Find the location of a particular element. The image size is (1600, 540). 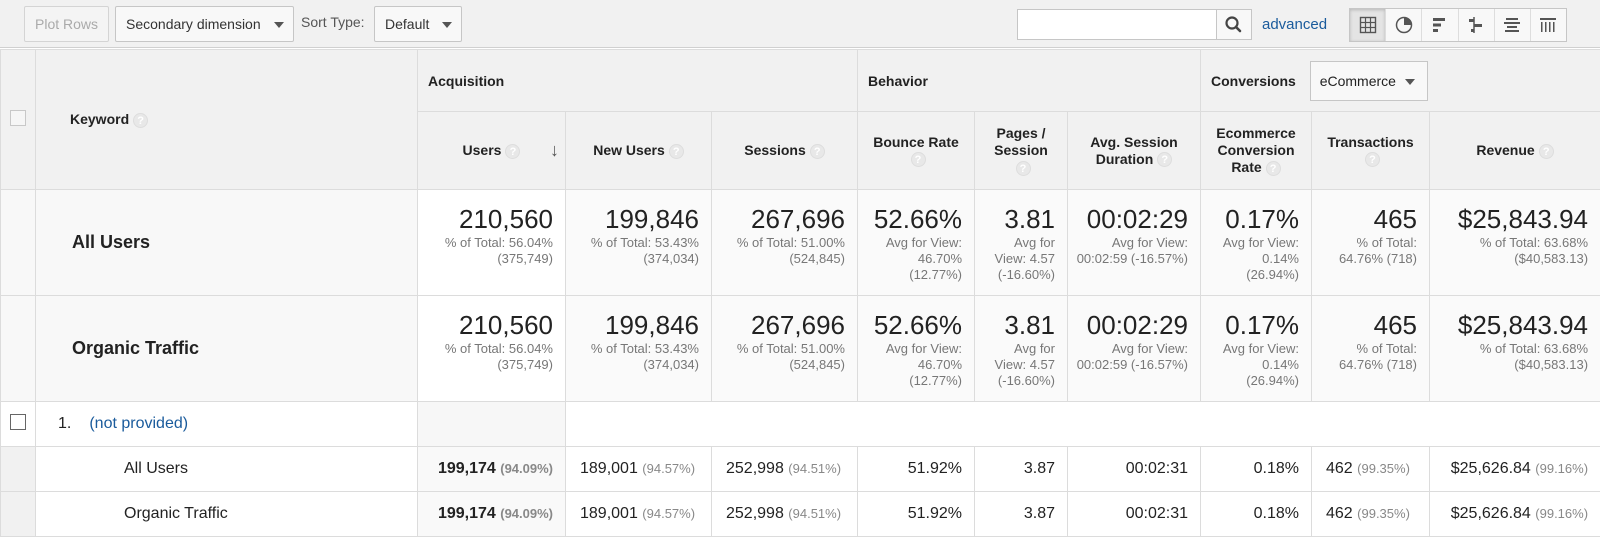

pages-session-column-header: Pages / Session ? is located at coordinates (1021, 150).